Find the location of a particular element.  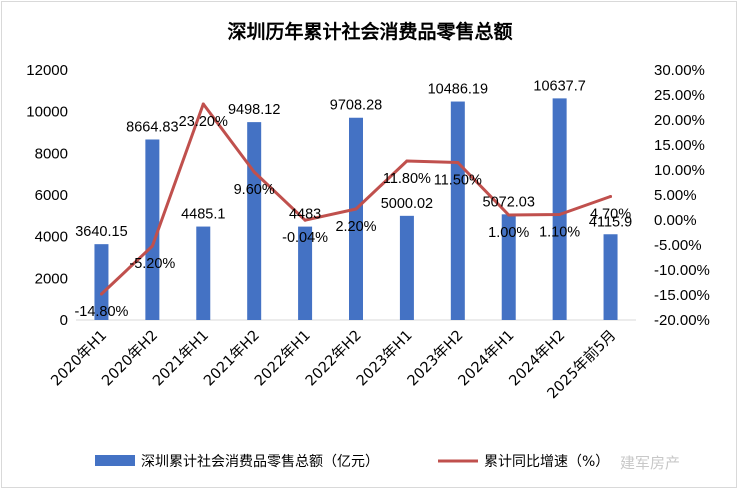

y-right-tick-label: -15.00% is located at coordinates (682, 295).